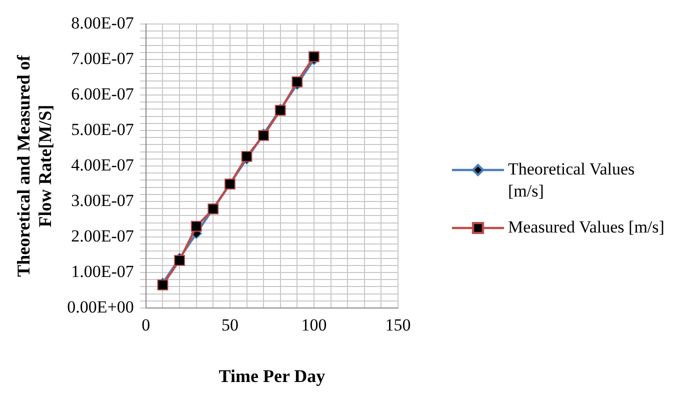 The height and width of the screenshot is (412, 688). Describe the element at coordinates (272, 376) in the screenshot. I see `x-axis-title: Time Per Day` at that location.